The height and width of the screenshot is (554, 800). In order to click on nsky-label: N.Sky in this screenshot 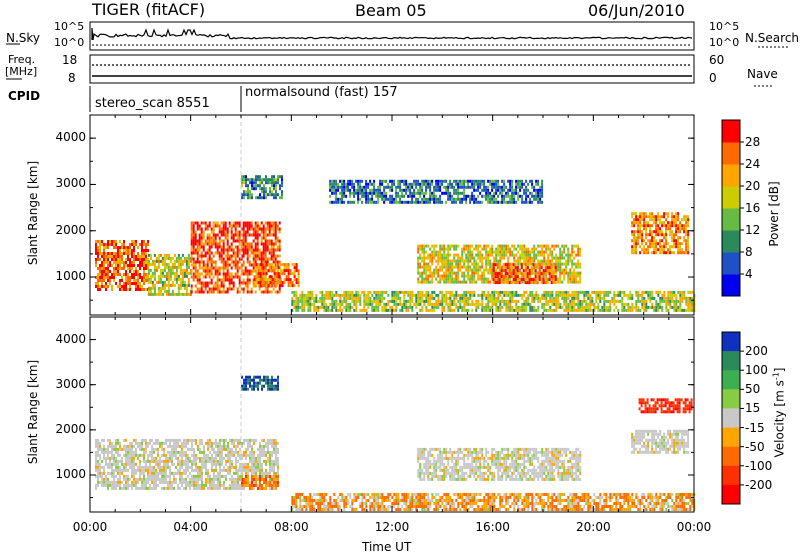, I will do `click(23, 38)`.